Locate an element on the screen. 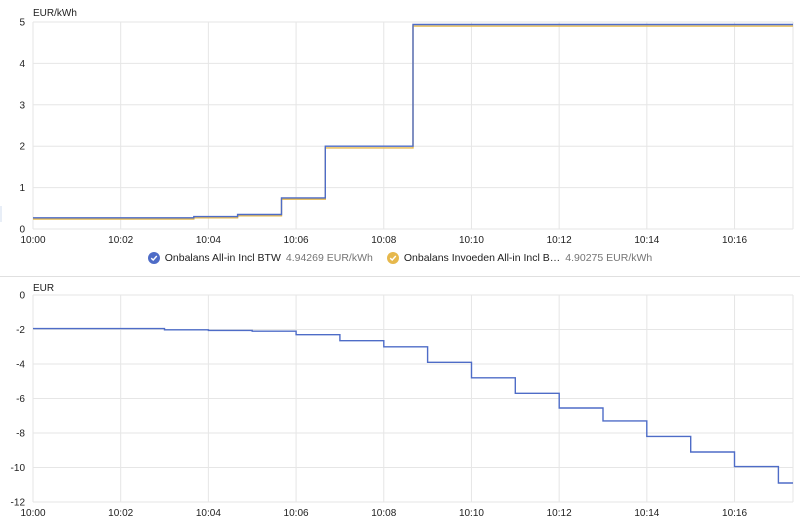  legend-series-value: 4.90275 EUR/kWh is located at coordinates (609, 258).